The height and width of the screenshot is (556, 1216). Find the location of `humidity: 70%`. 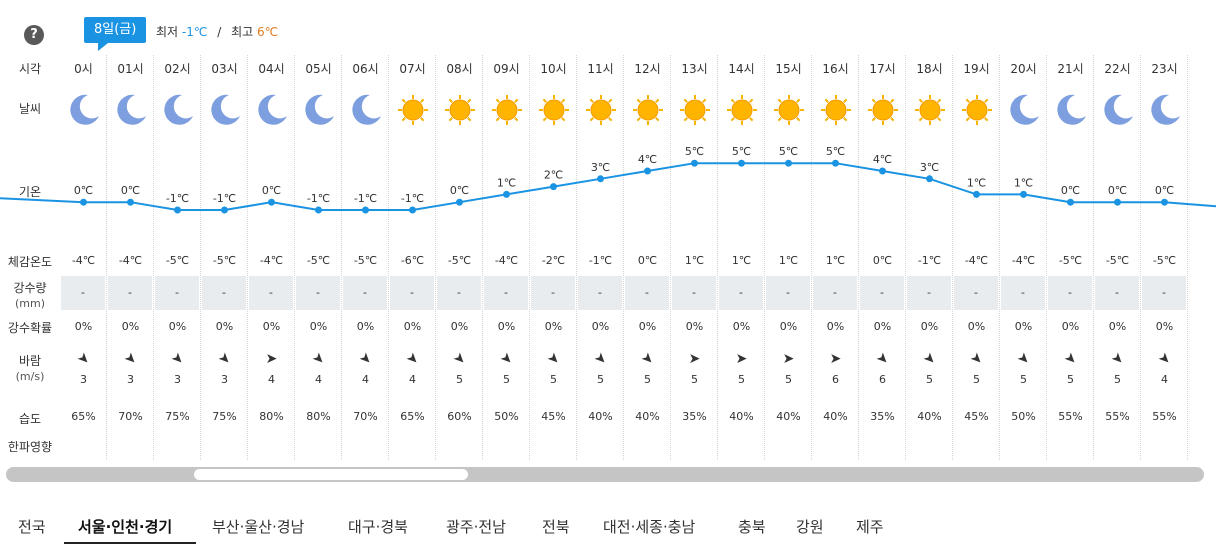

humidity: 70% is located at coordinates (130, 416).